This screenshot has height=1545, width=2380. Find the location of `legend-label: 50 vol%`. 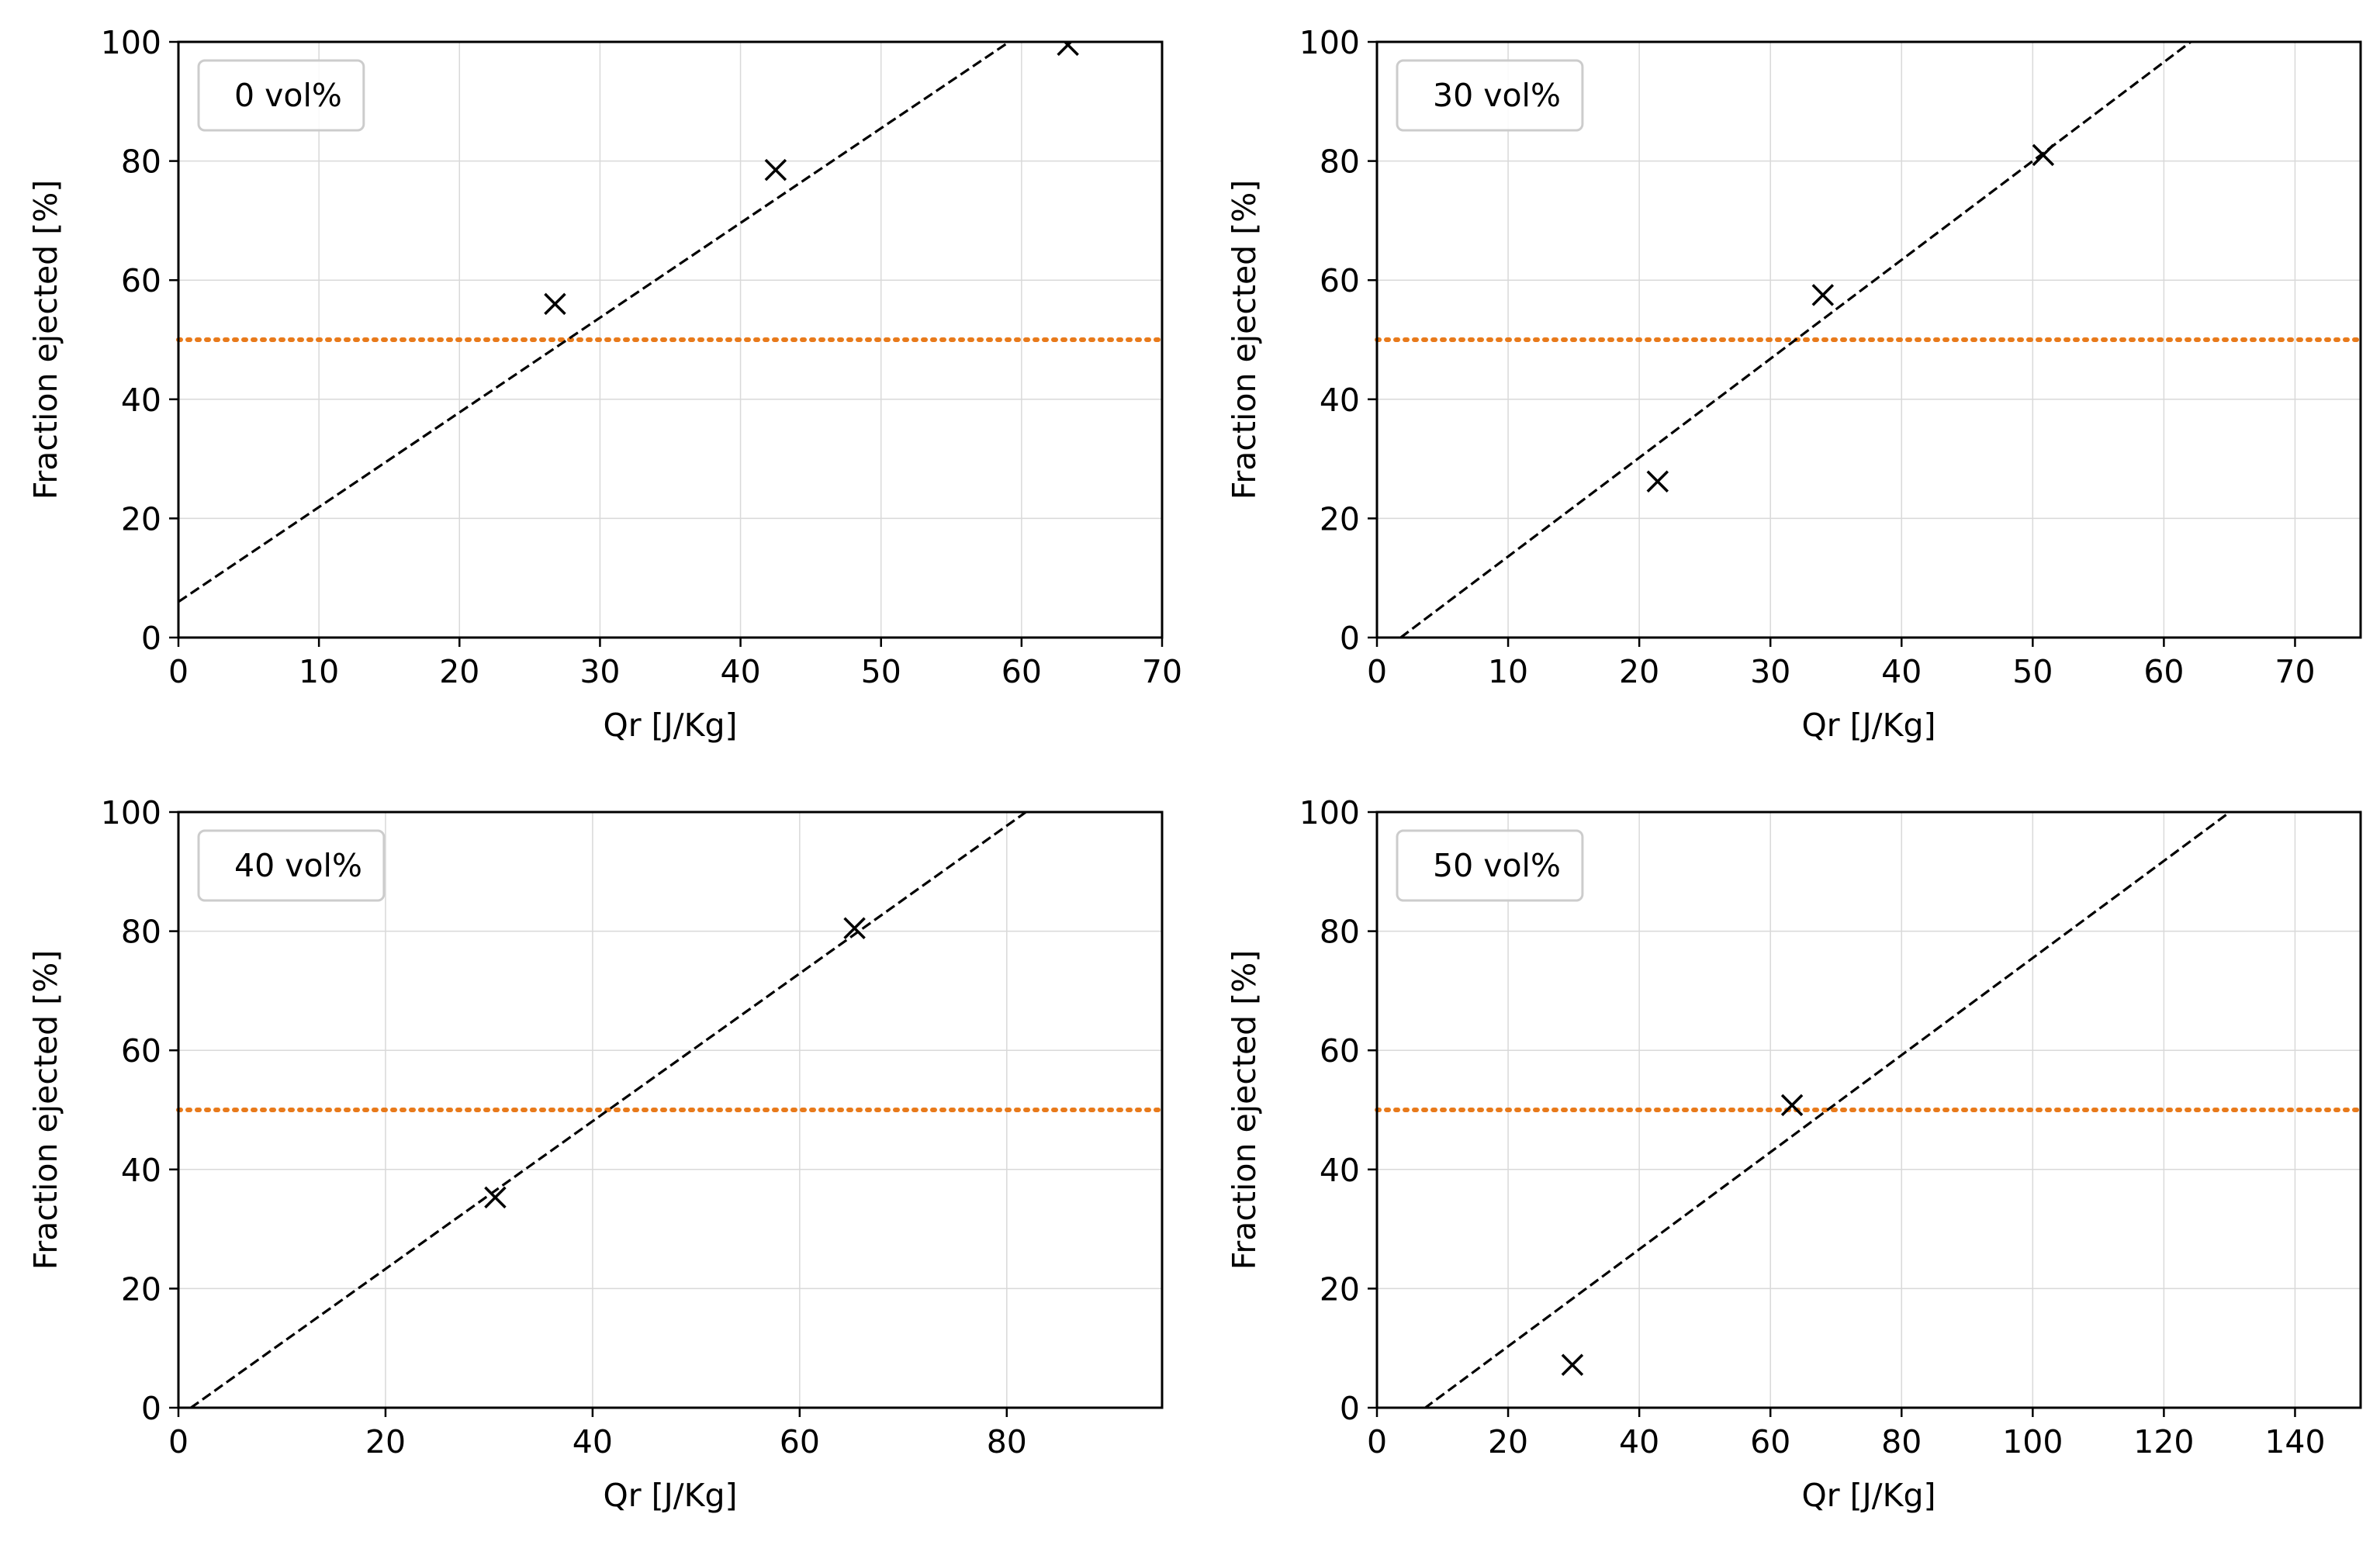

legend-label: 50 vol% is located at coordinates (1497, 865).